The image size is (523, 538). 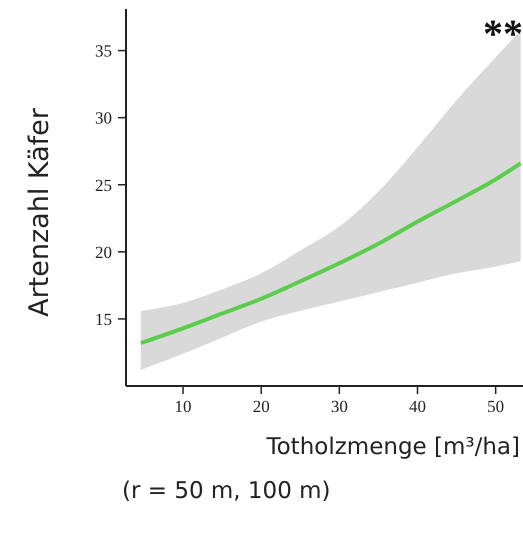 I want to click on y-tick-label: 20, so click(x=103, y=252).